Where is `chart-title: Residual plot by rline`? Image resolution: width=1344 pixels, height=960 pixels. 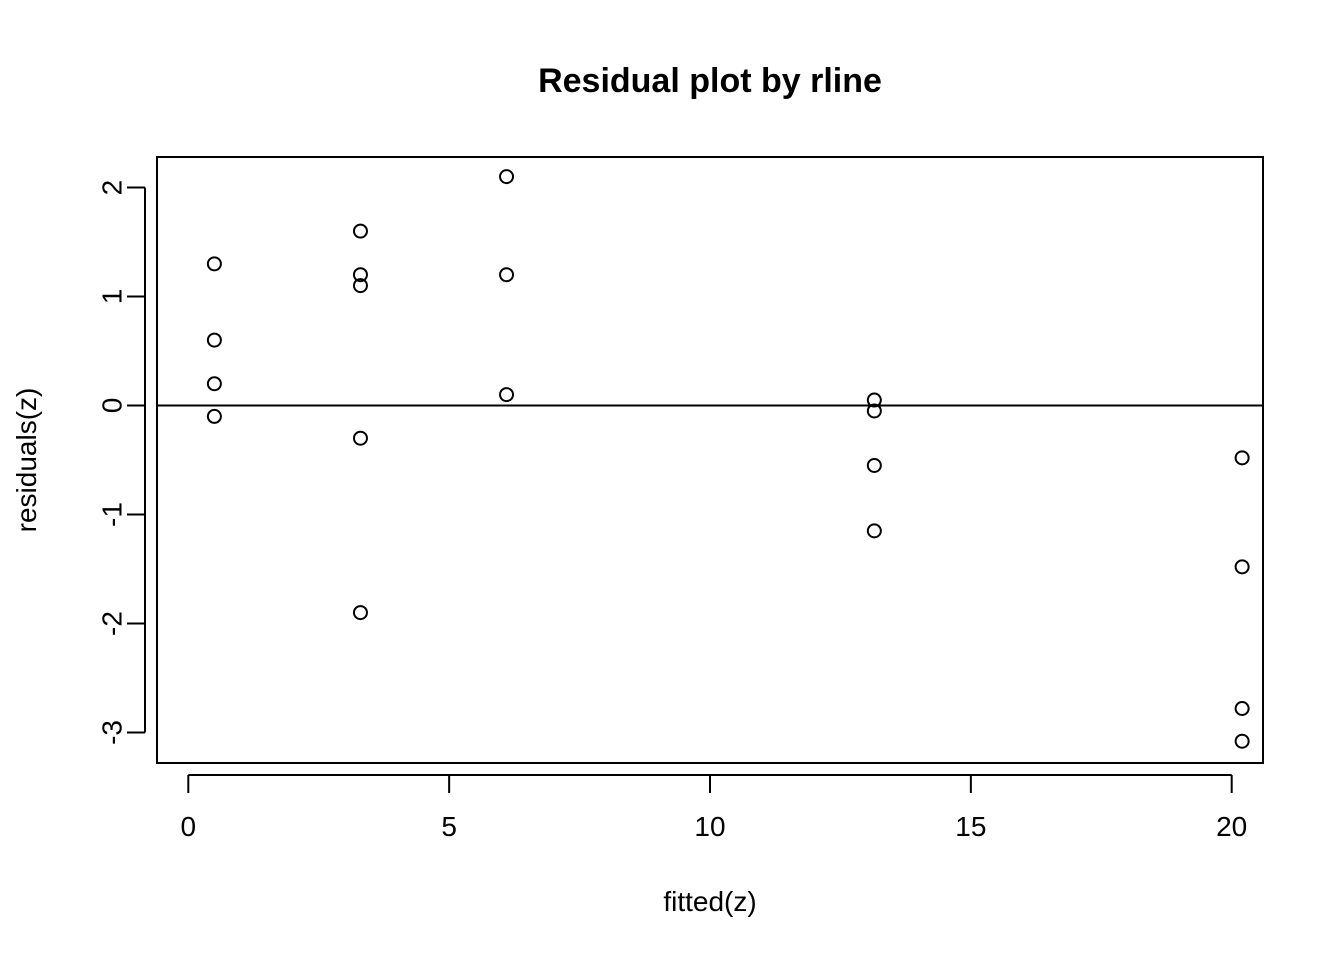 chart-title: Residual plot by rline is located at coordinates (710, 81).